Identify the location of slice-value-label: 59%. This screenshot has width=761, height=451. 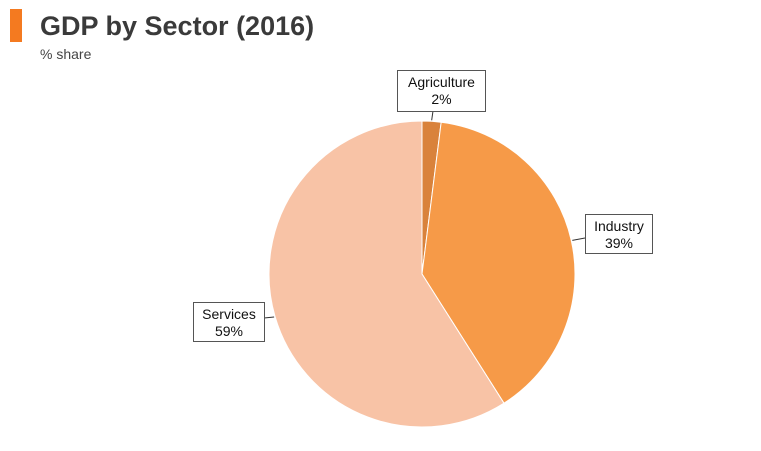
(229, 331).